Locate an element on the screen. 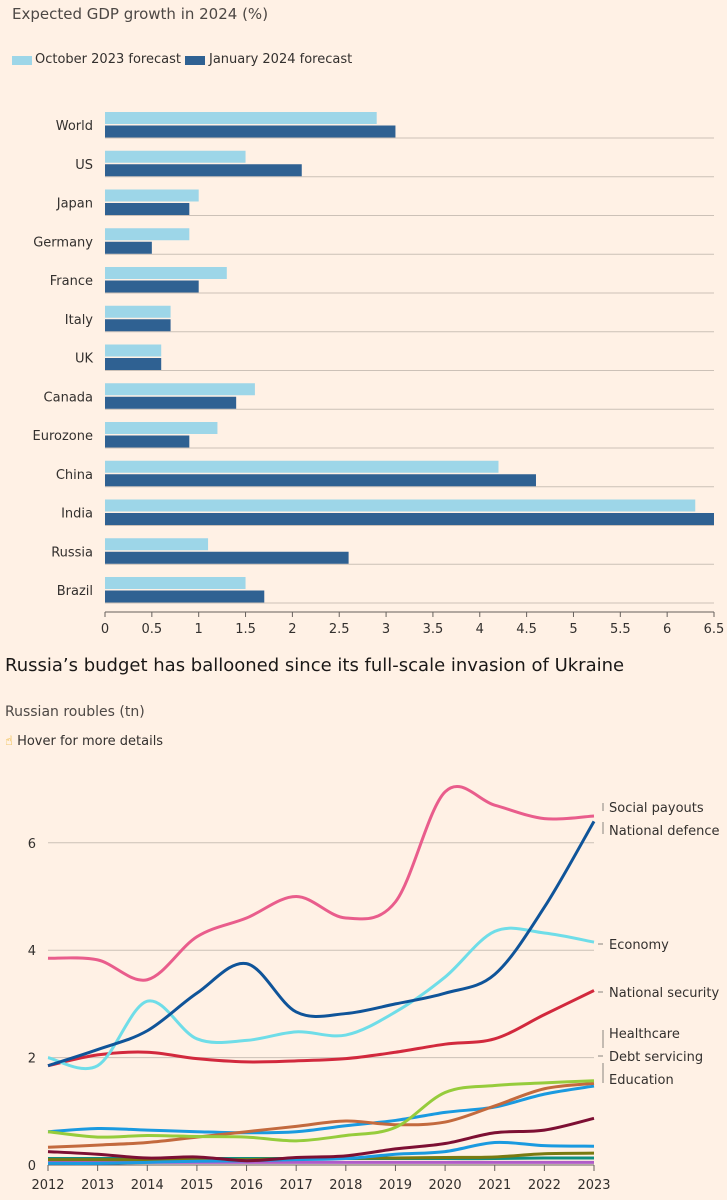 This screenshot has width=727, height=1200. x-tick-label: 2.5 is located at coordinates (339, 629).